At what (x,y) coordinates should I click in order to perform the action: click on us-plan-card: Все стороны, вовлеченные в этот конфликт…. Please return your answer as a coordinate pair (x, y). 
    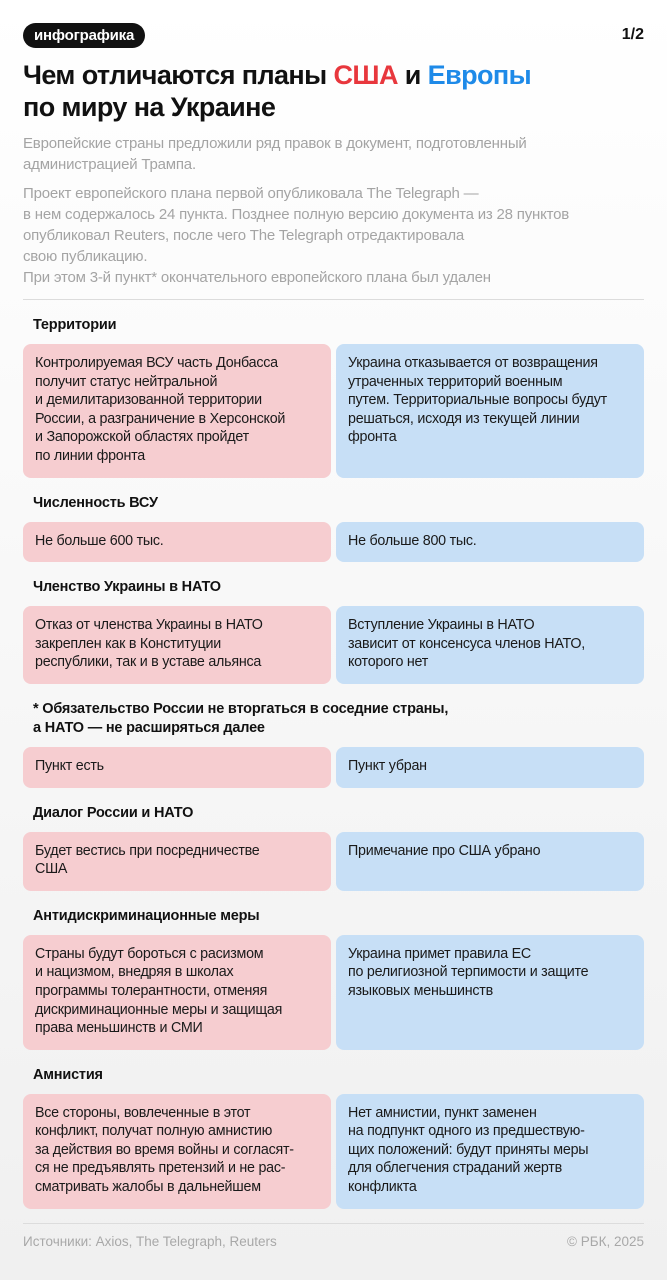
    Looking at the image, I should click on (177, 1151).